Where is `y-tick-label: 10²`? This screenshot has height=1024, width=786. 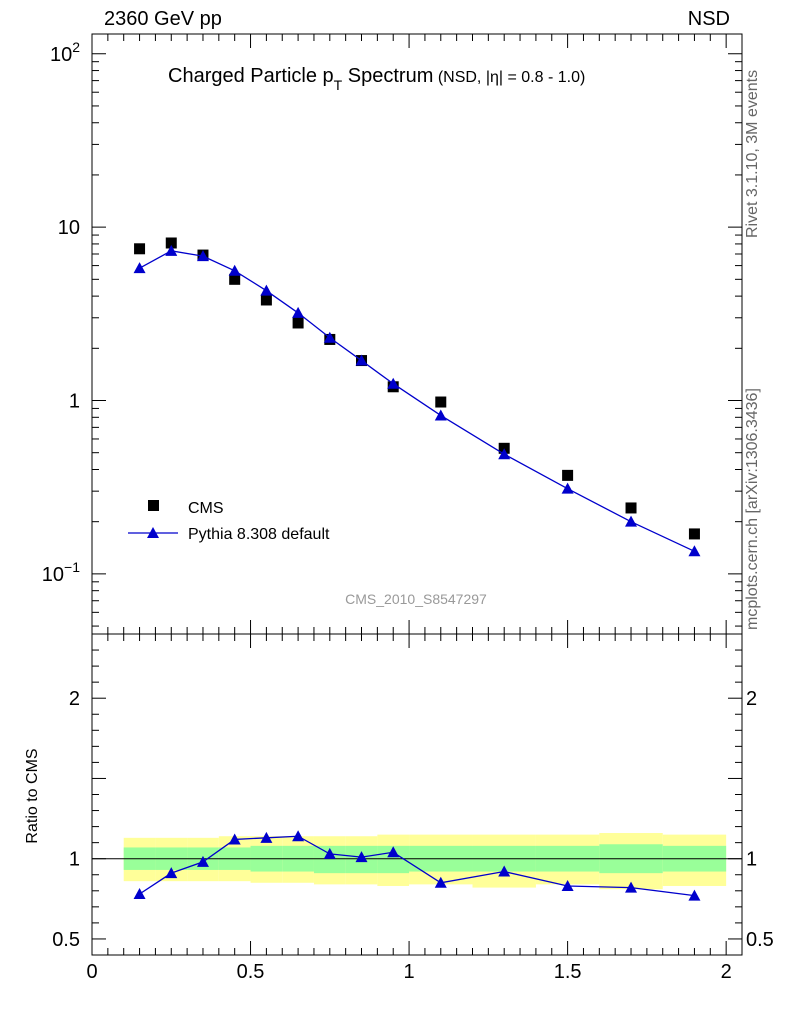 y-tick-label: 10² is located at coordinates (65, 52).